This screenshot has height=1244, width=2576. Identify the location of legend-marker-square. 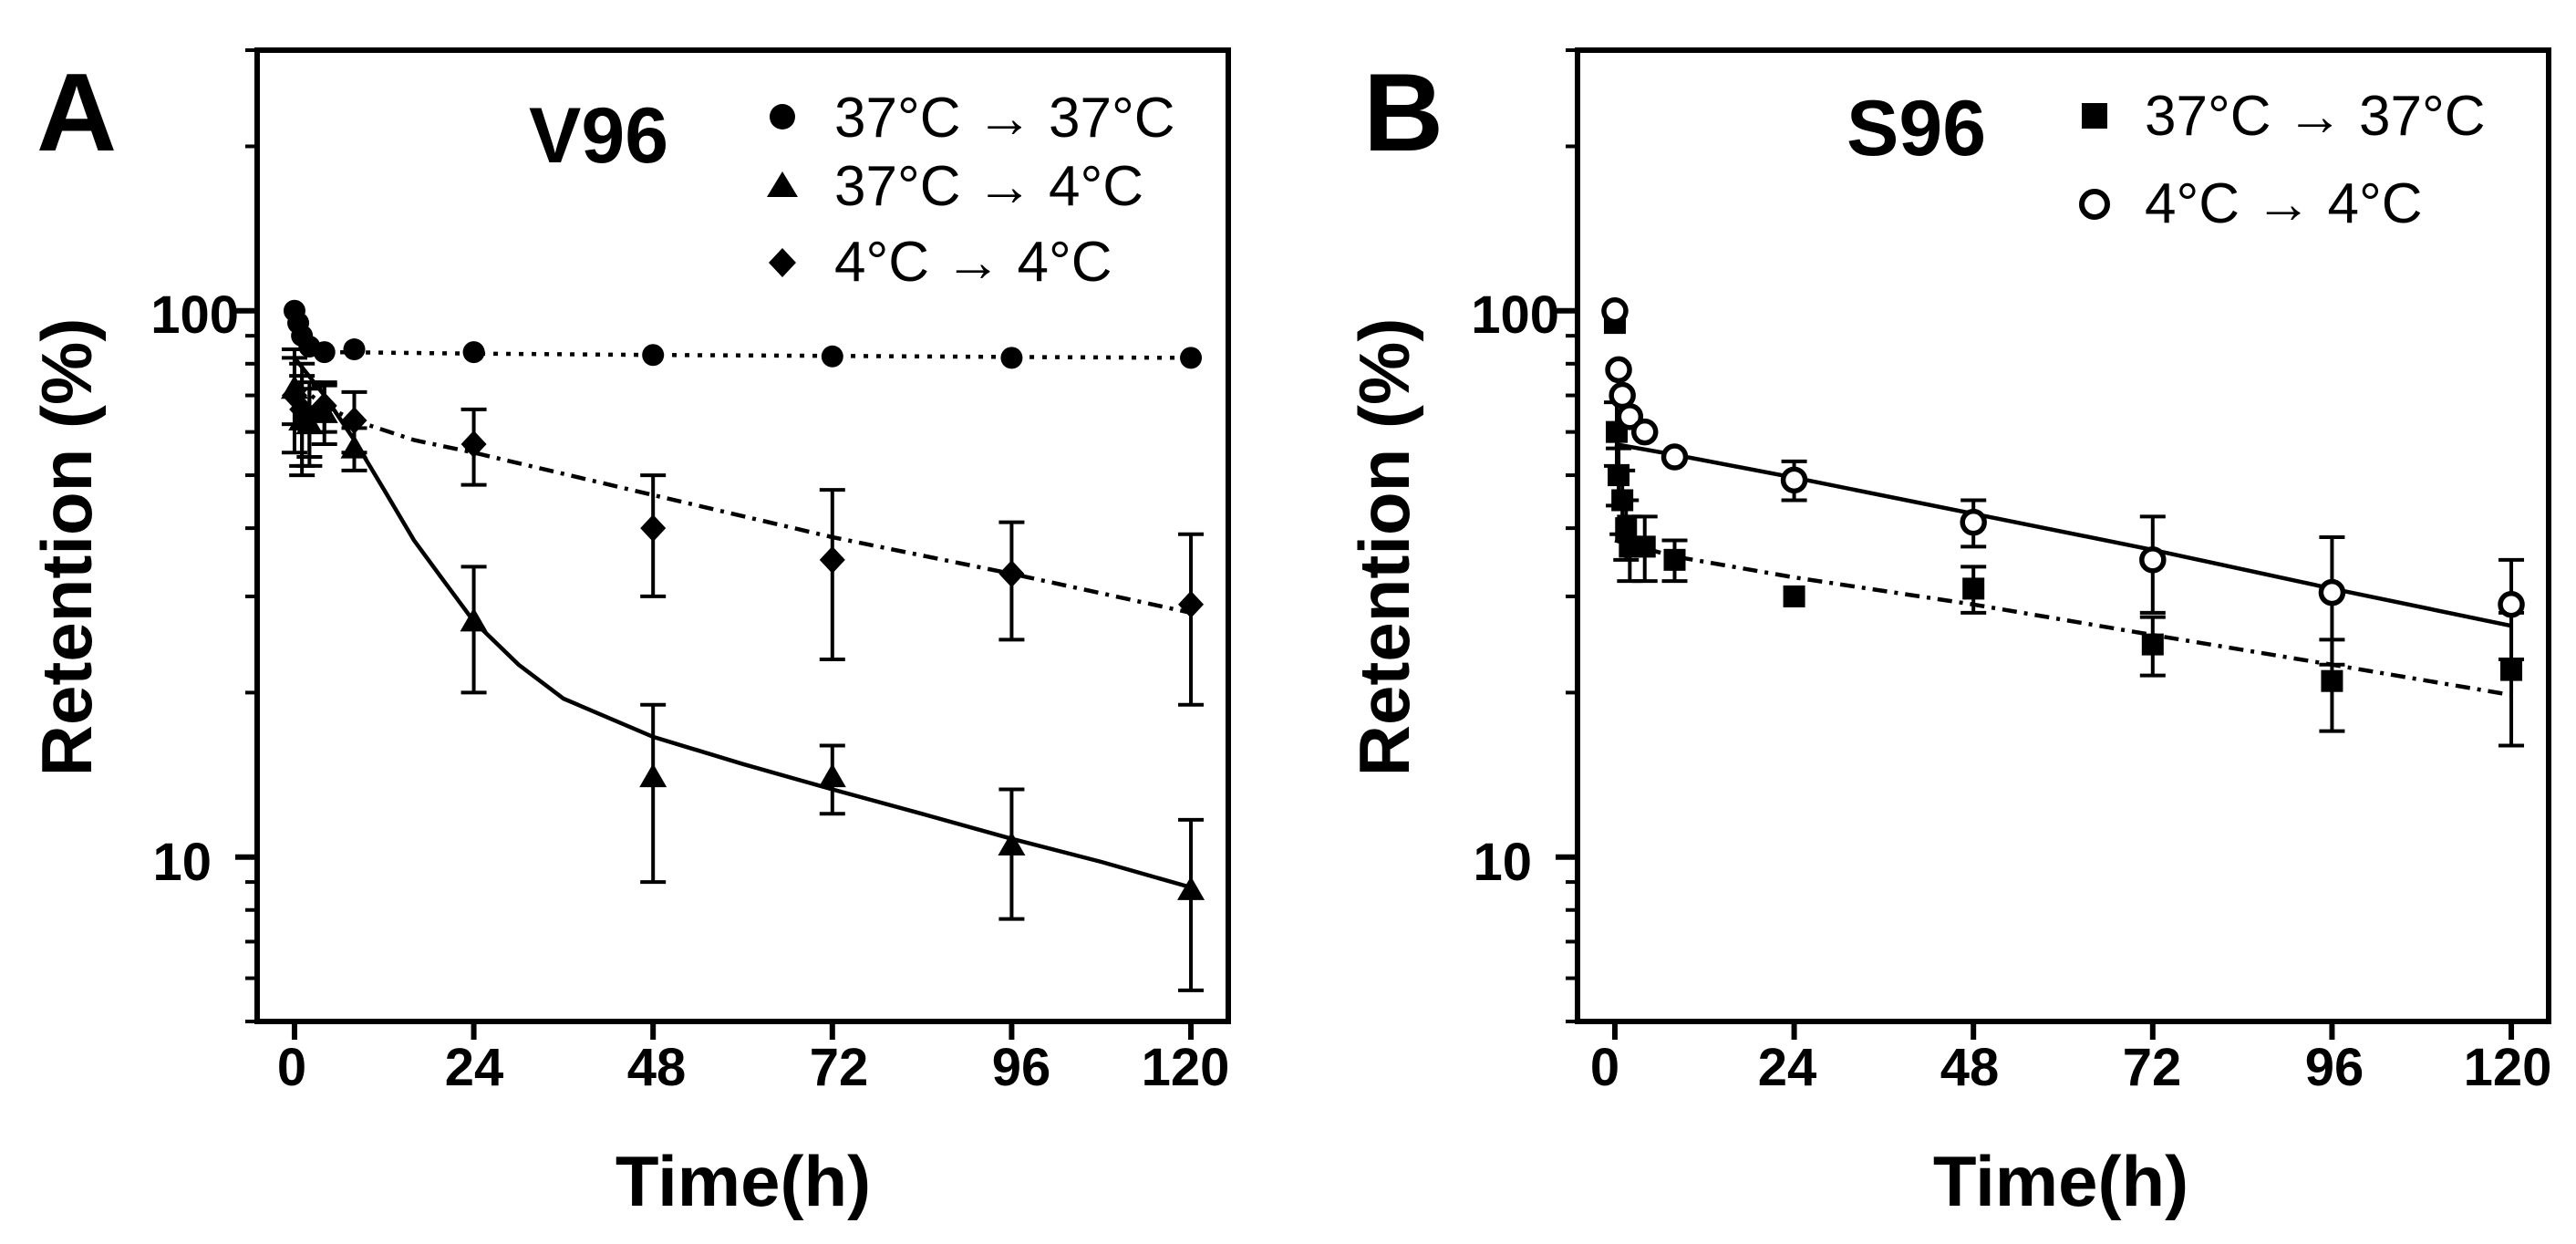
(2094, 116).